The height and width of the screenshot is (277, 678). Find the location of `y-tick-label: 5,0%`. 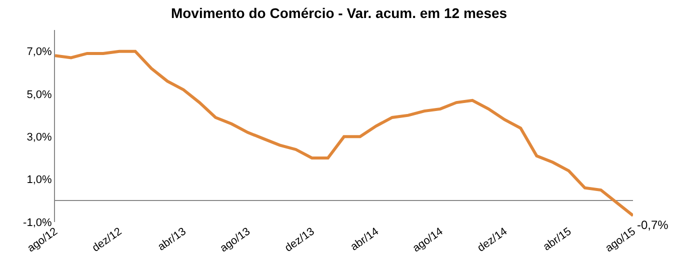

y-tick-label: 5,0% is located at coordinates (39, 94).